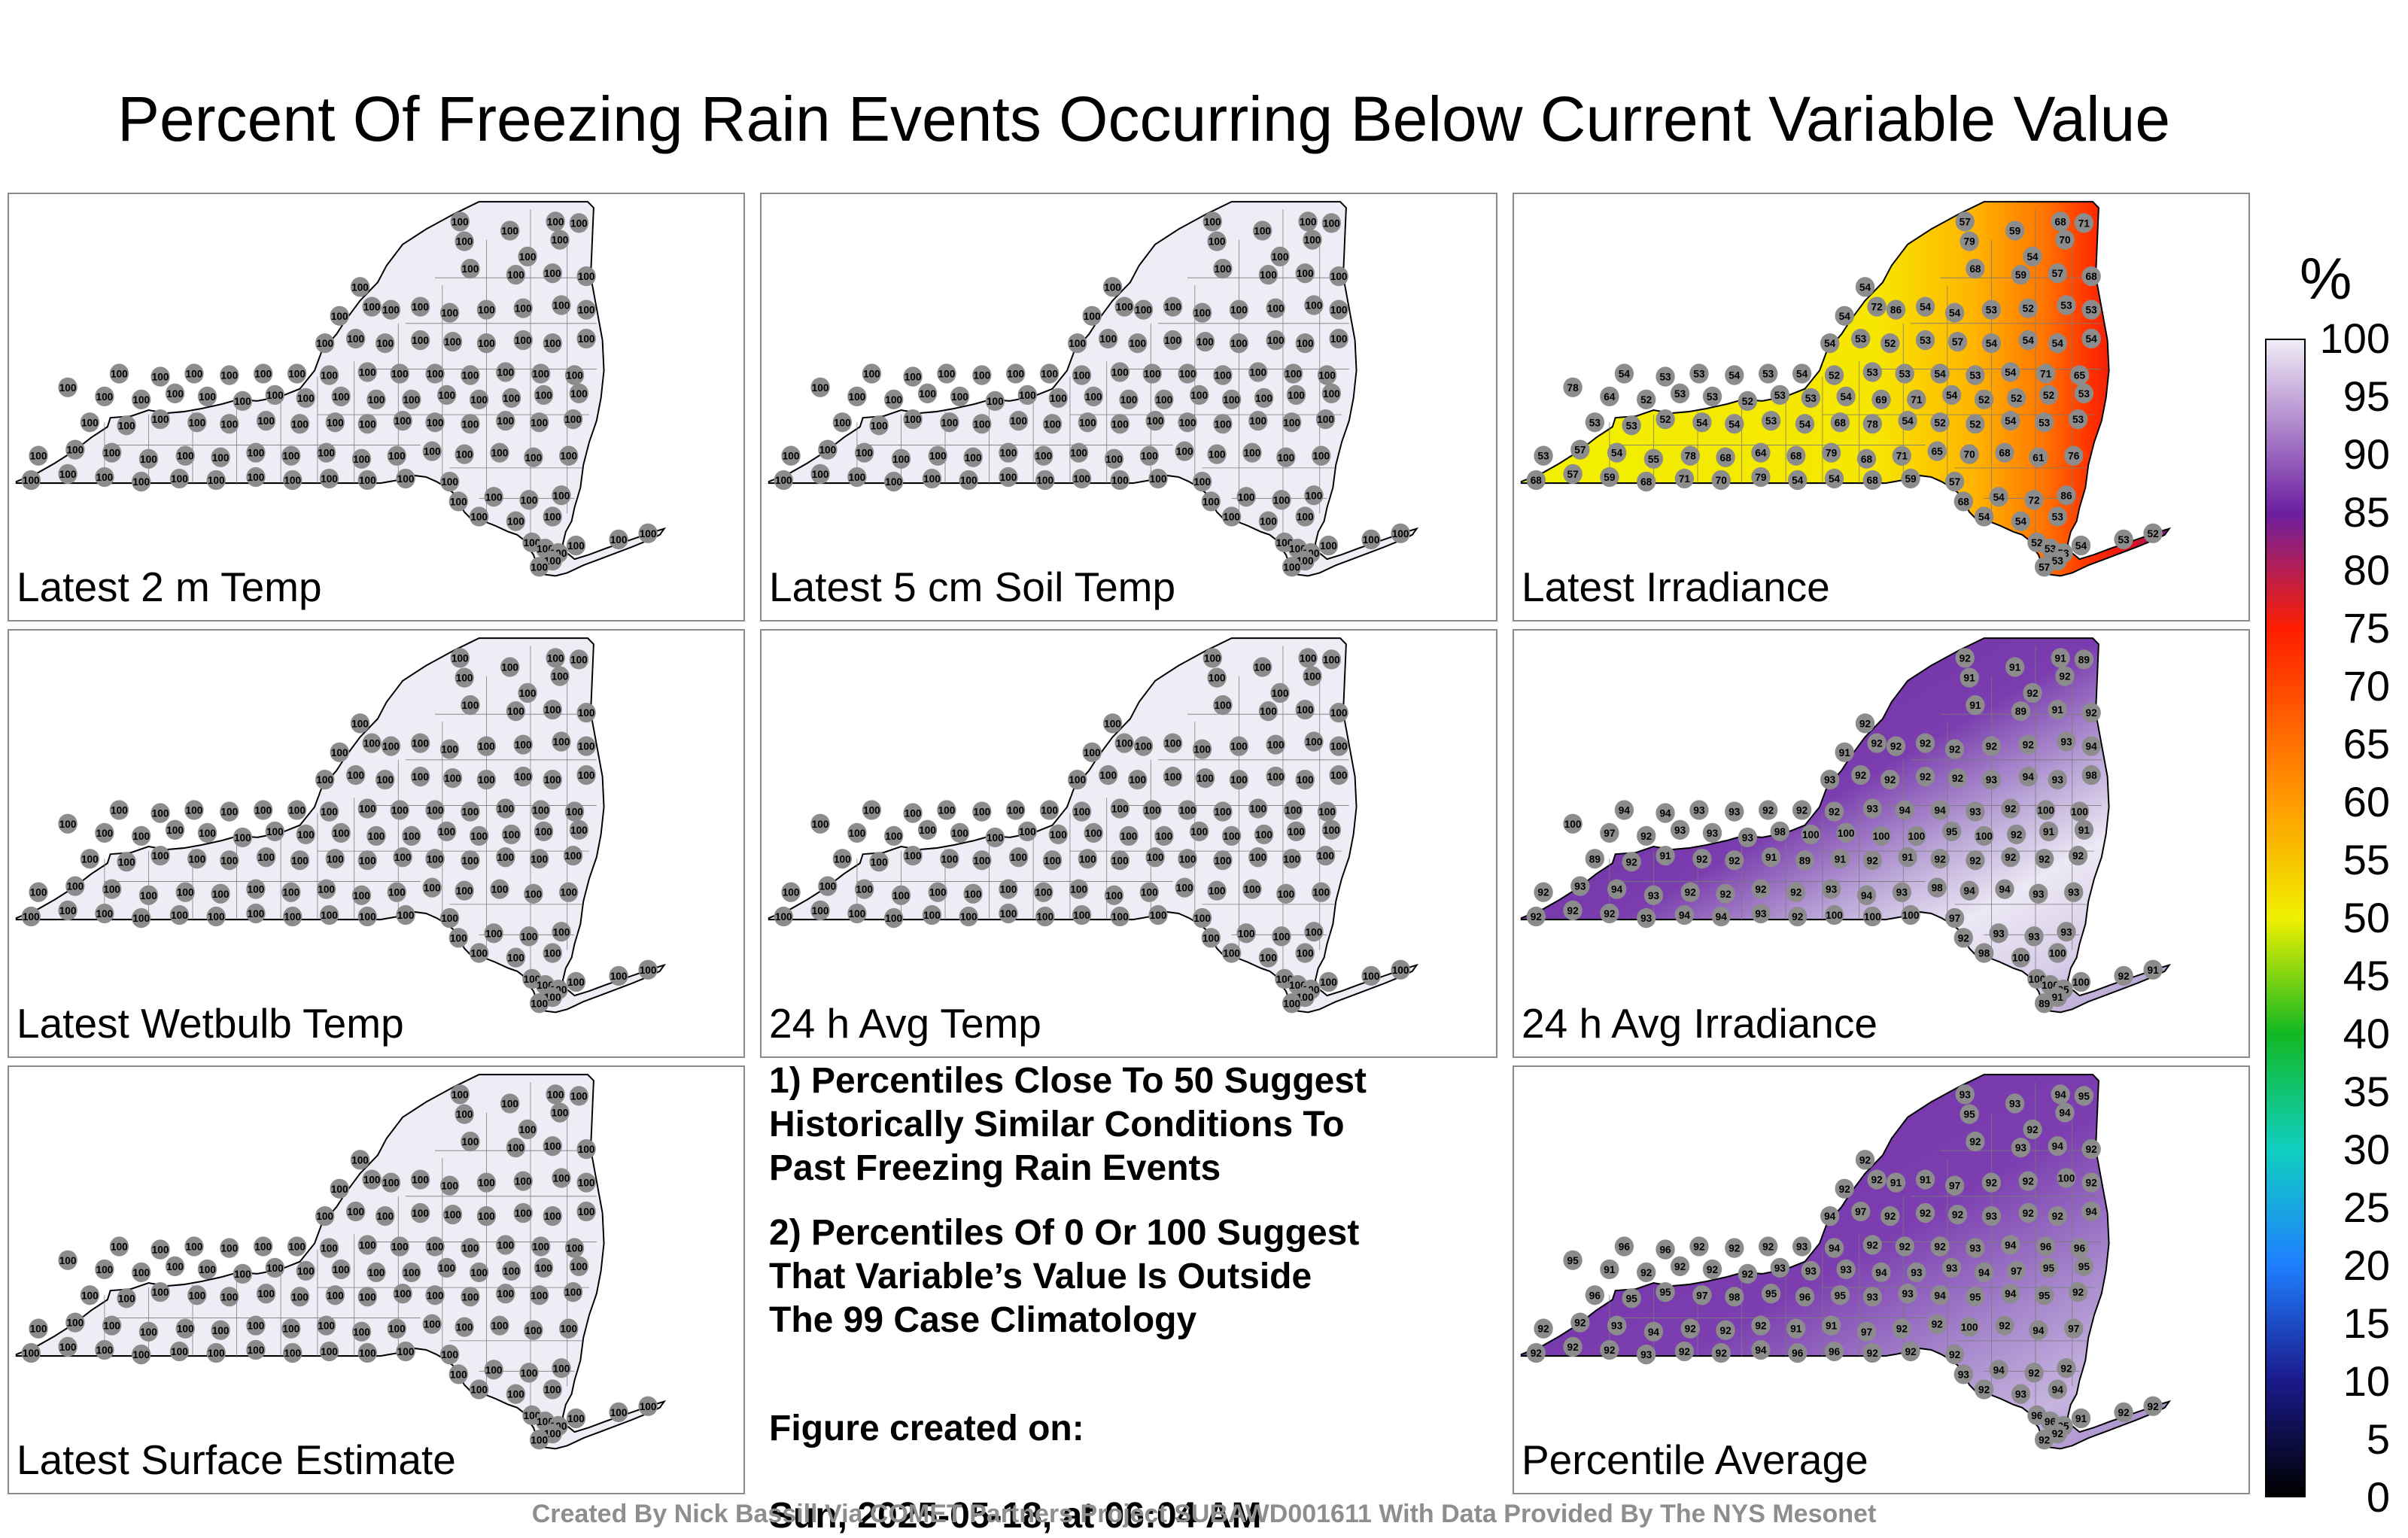 Image resolution: width=2408 pixels, height=1538 pixels. Describe the element at coordinates (1734, 1248) in the screenshot. I see `station-value: 92` at that location.